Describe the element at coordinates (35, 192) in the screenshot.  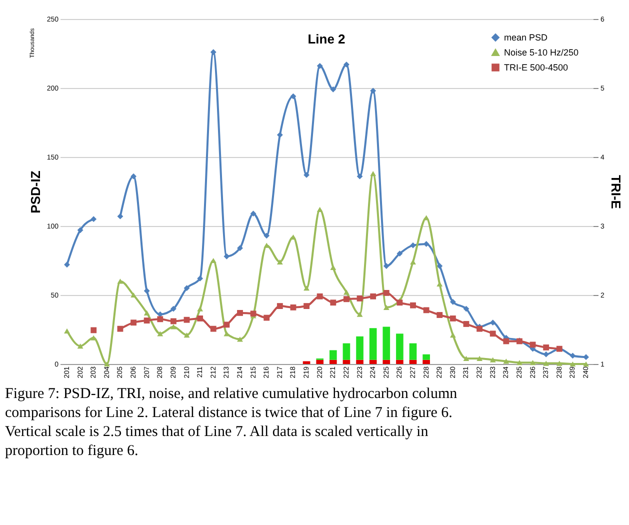
I see `y-axis-title: PSD-IZ` at that location.